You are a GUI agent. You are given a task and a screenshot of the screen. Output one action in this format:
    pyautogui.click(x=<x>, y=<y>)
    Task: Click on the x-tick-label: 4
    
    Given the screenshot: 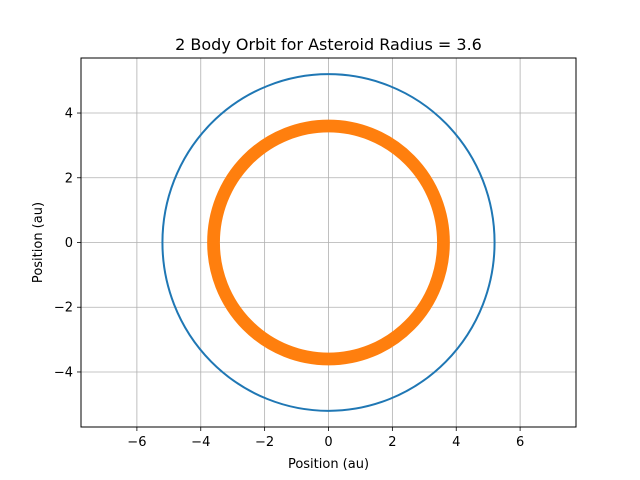 What is the action you would take?
    pyautogui.click(x=456, y=442)
    